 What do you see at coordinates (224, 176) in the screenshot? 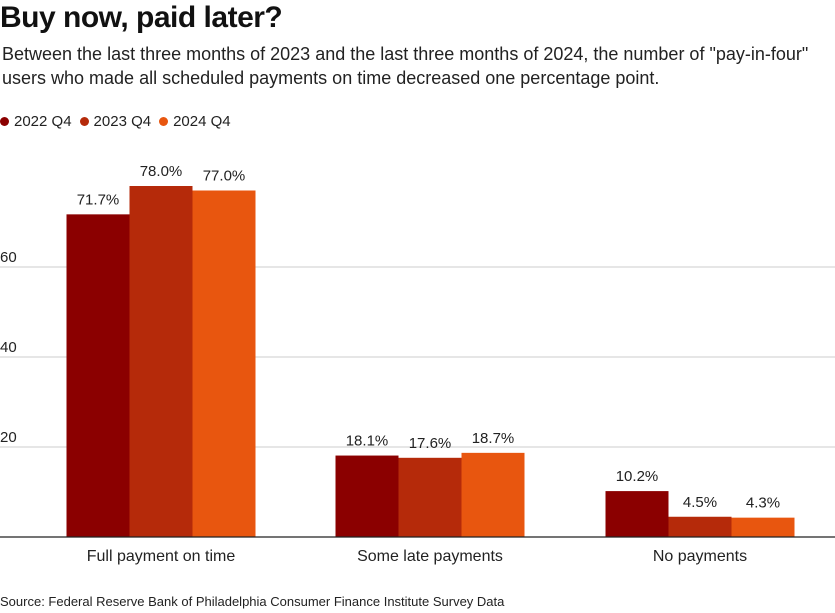
I see `data-label-2024-q4-0: 77.0%` at bounding box center [224, 176].